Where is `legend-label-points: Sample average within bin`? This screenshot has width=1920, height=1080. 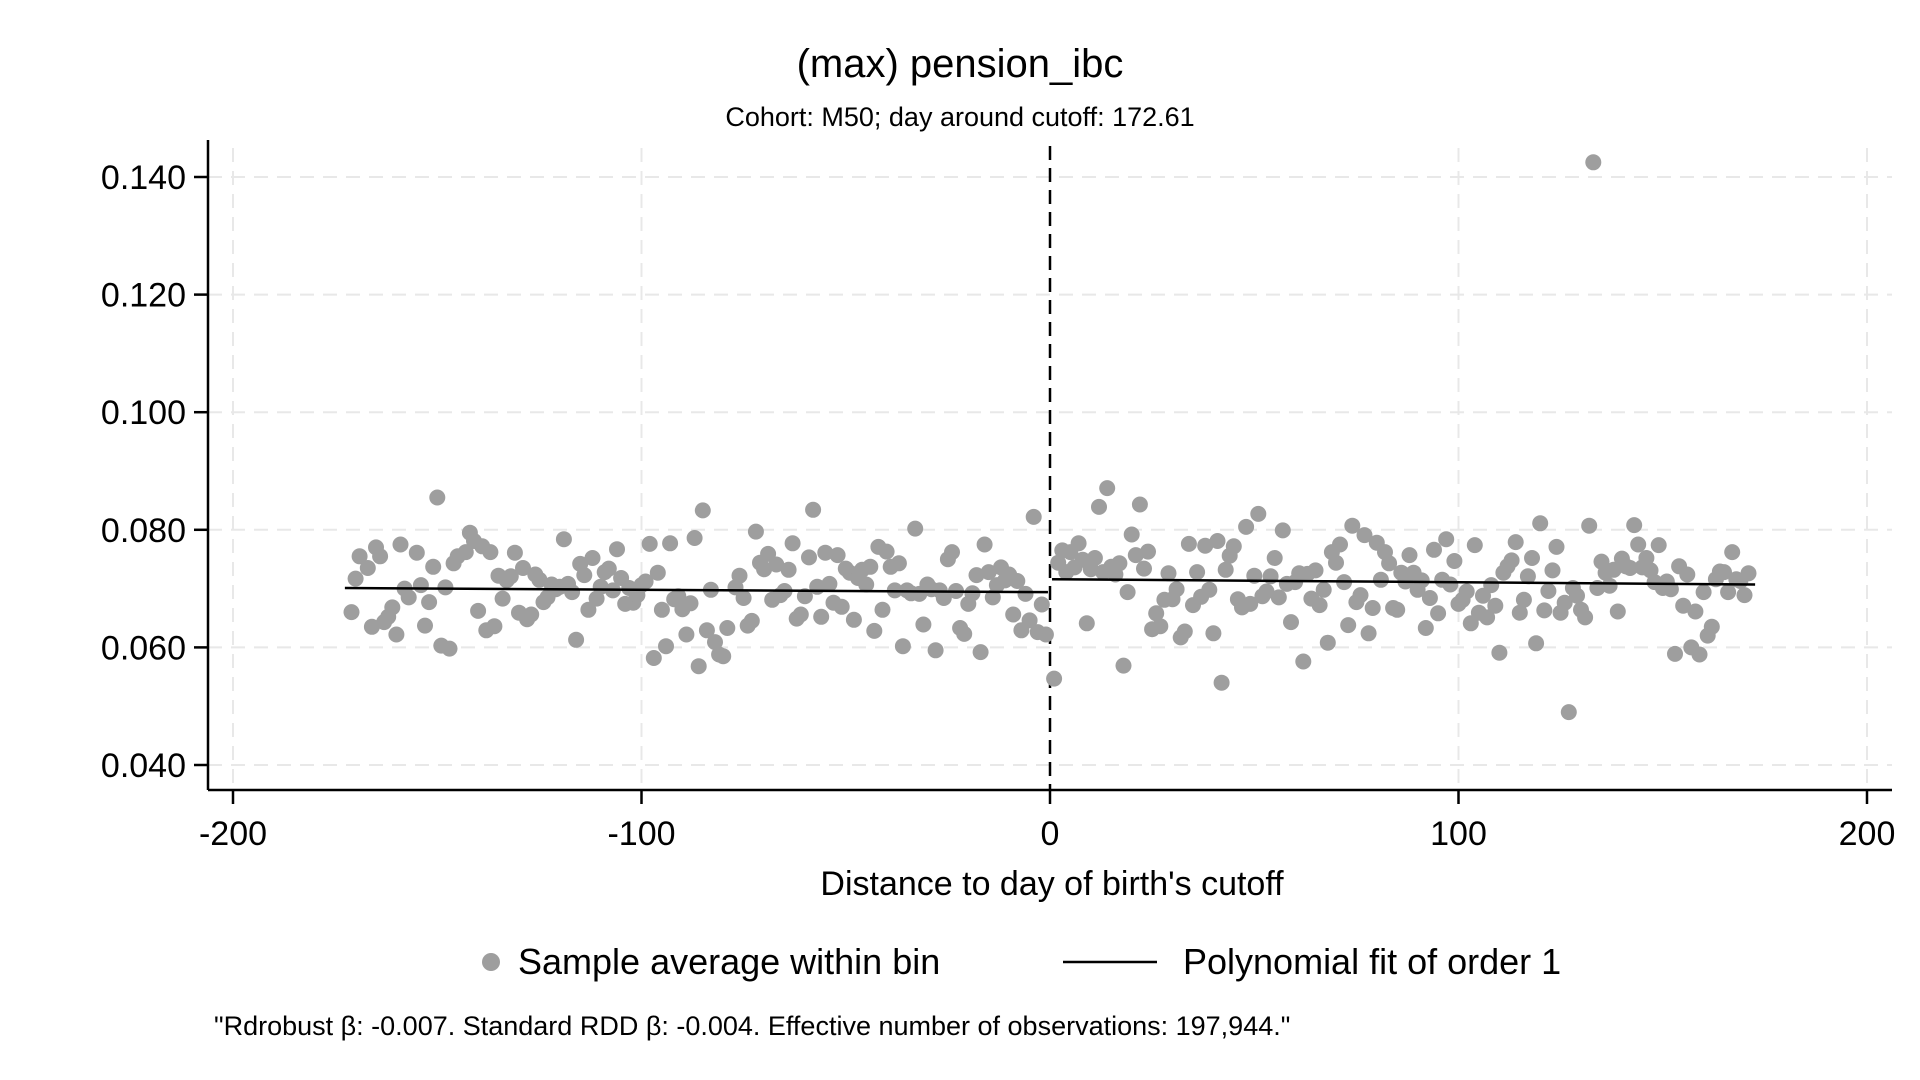 legend-label-points: Sample average within bin is located at coordinates (729, 961).